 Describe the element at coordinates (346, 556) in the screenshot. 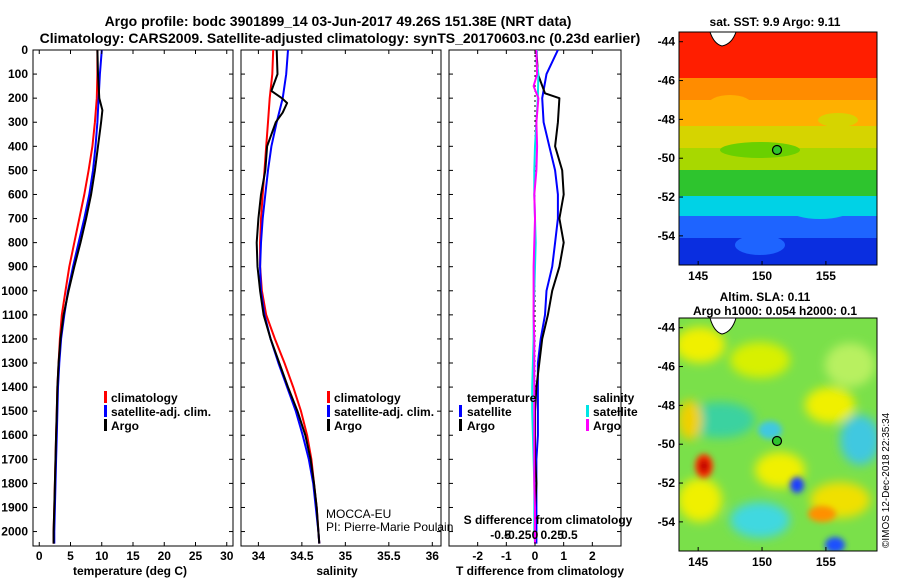

I see `x-tick-label: 35` at that location.